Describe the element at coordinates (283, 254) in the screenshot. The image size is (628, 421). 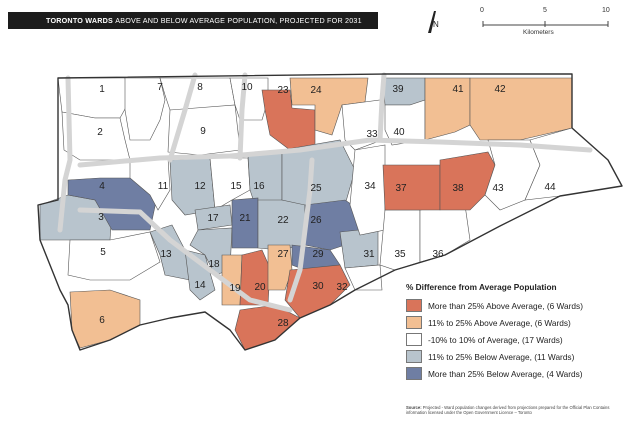
I see `ward-27-label: 27` at that location.